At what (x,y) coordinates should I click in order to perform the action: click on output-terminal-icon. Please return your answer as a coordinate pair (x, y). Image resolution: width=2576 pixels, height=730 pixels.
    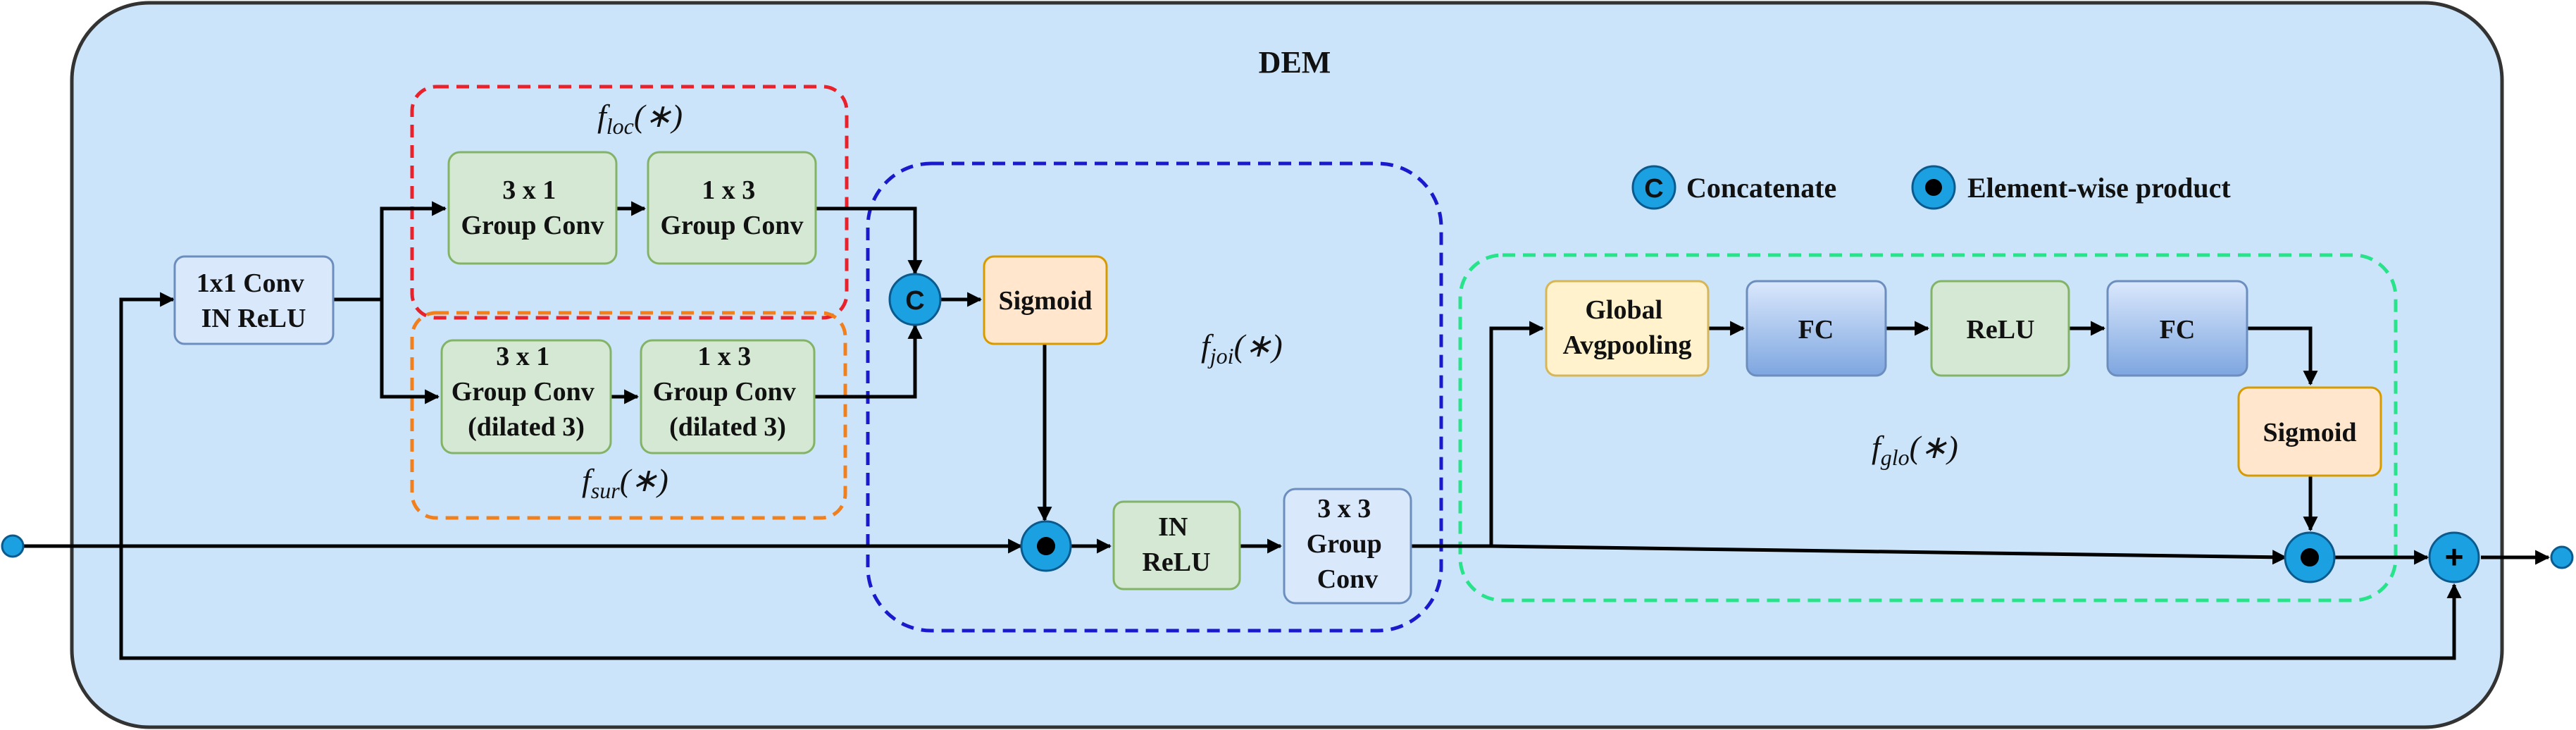
    Looking at the image, I should click on (2562, 557).